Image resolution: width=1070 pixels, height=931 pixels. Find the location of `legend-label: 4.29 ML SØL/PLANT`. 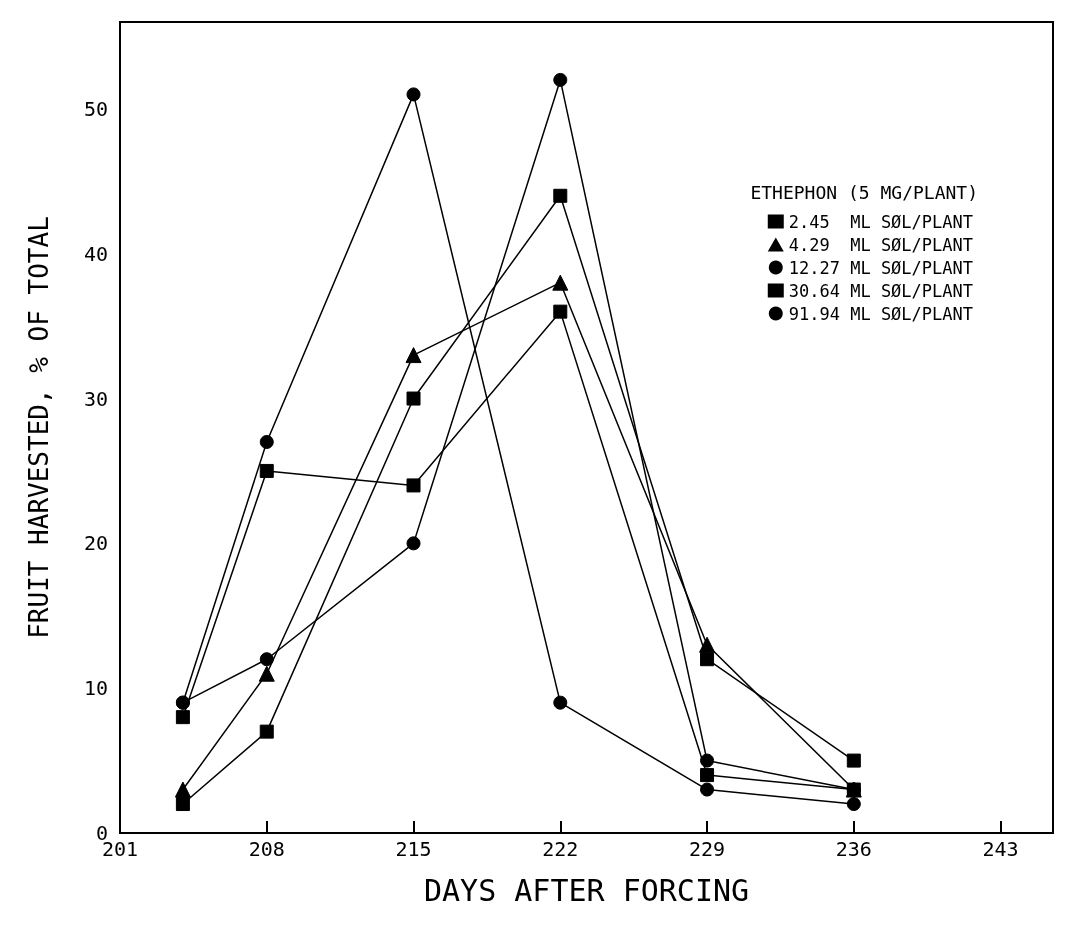

legend-label: 4.29 ML SØL/PLANT is located at coordinates (881, 244).